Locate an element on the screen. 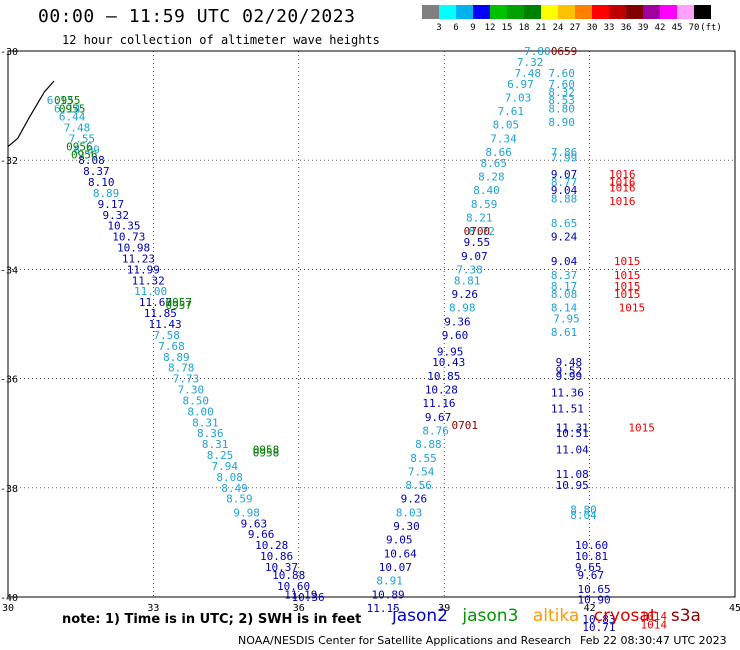 This screenshot has height=650, width=740. legend-cryosat: cryosat is located at coordinates (625, 616).